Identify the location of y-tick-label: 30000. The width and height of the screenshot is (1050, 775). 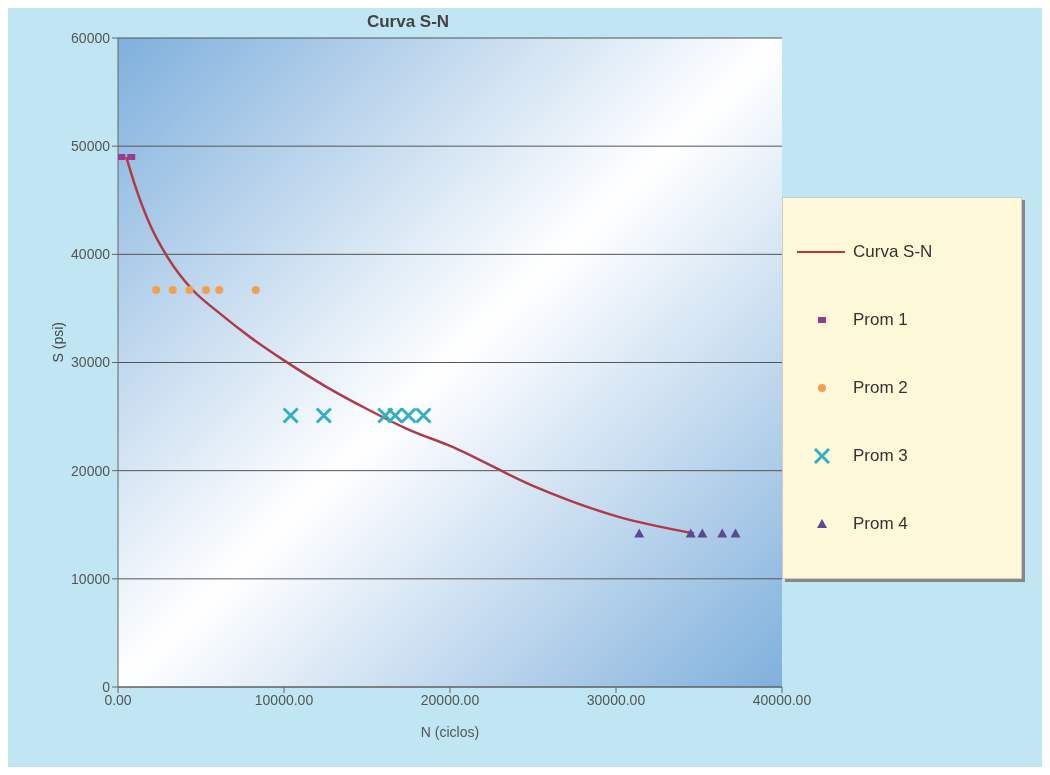
(91, 362).